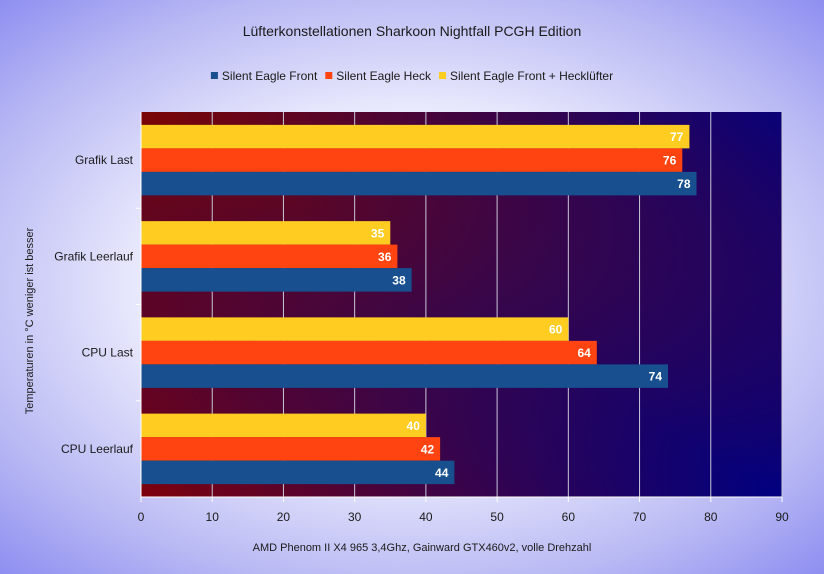 This screenshot has width=824, height=574. I want to click on legend-entry-silent-eagle-front: Silent Eagle Front, so click(270, 76).